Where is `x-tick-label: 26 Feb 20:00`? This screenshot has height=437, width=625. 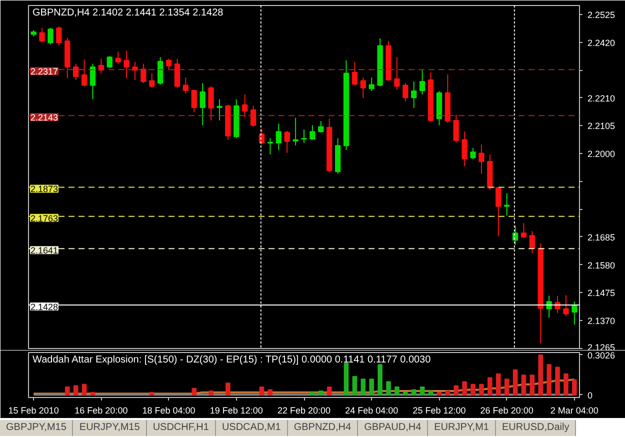
x-tick-label: 26 Feb 20:00 is located at coordinates (507, 411).